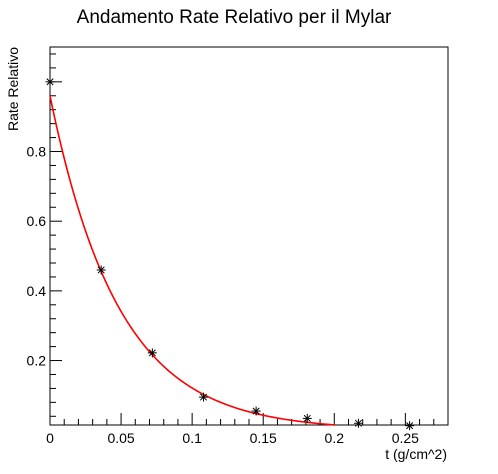 The width and height of the screenshot is (498, 474). I want to click on y-tick-label: 0.8, so click(37, 152).